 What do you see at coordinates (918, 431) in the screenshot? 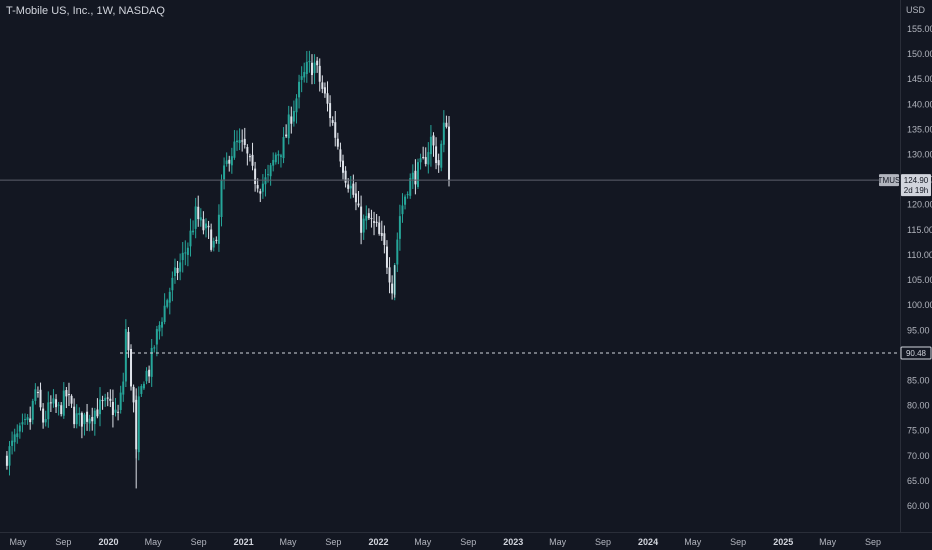
I see `y-tick-label: 75.00` at bounding box center [918, 431].